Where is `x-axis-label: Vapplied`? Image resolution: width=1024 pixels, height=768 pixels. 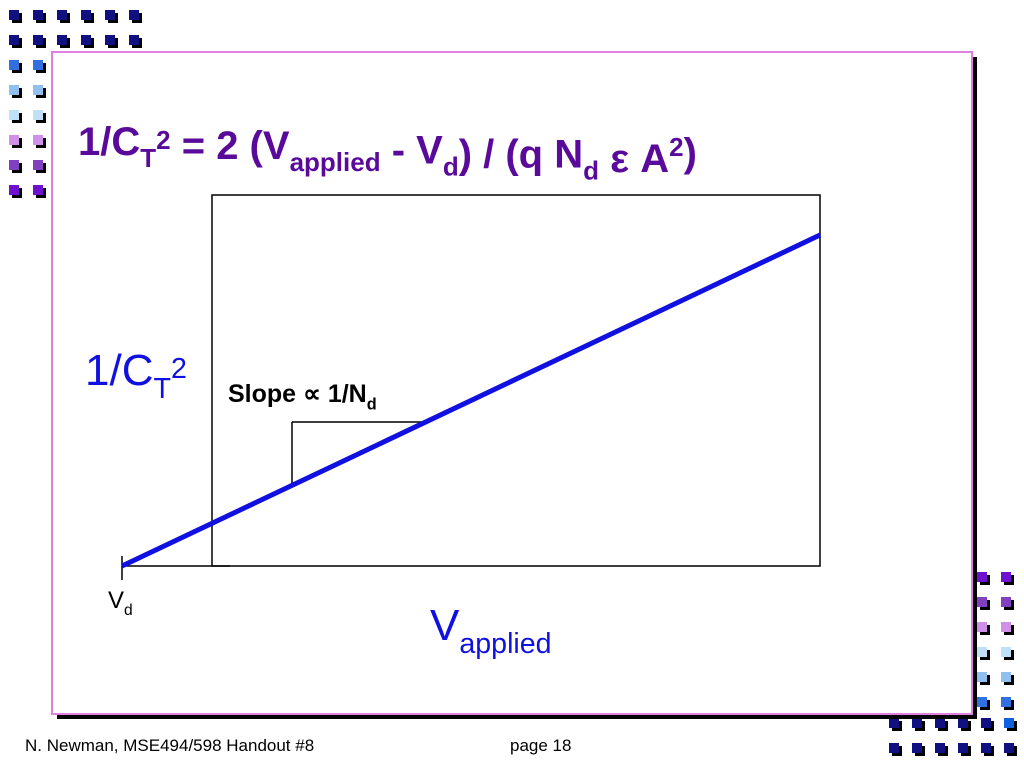
x-axis-label: Vapplied is located at coordinates (491, 630).